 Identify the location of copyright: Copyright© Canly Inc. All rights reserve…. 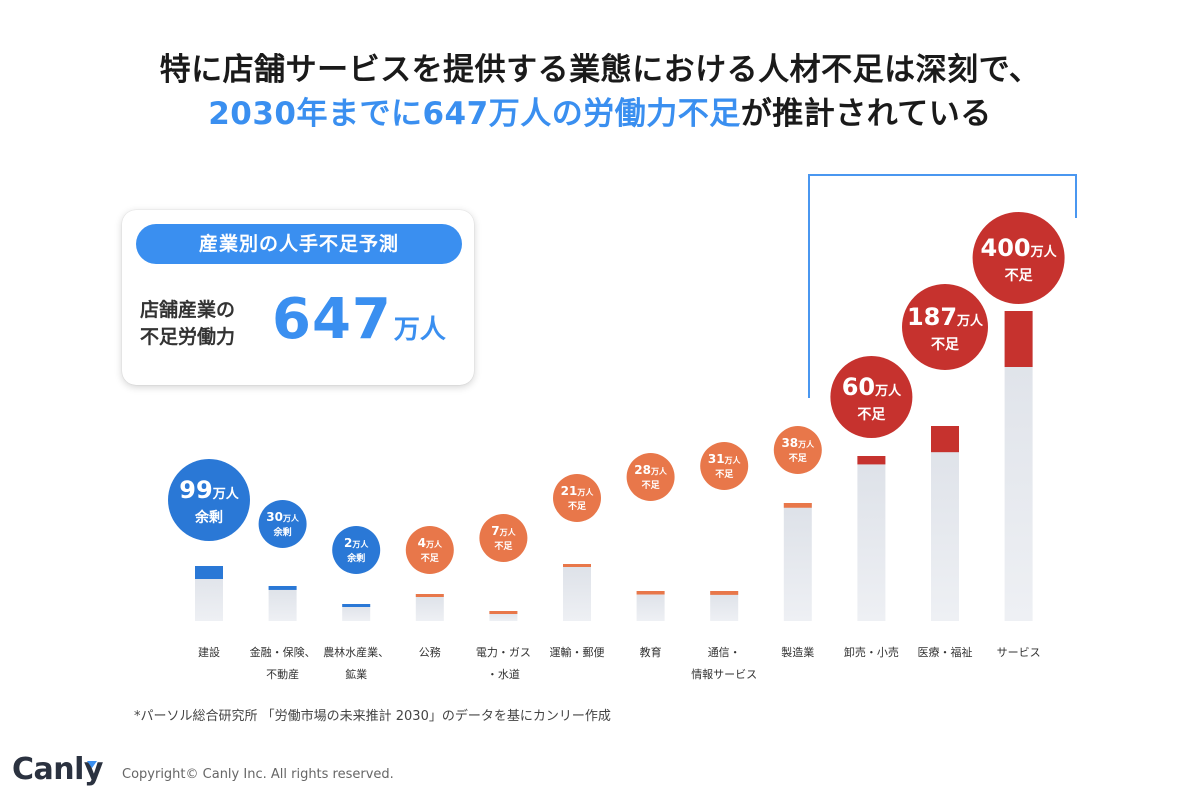
(258, 774).